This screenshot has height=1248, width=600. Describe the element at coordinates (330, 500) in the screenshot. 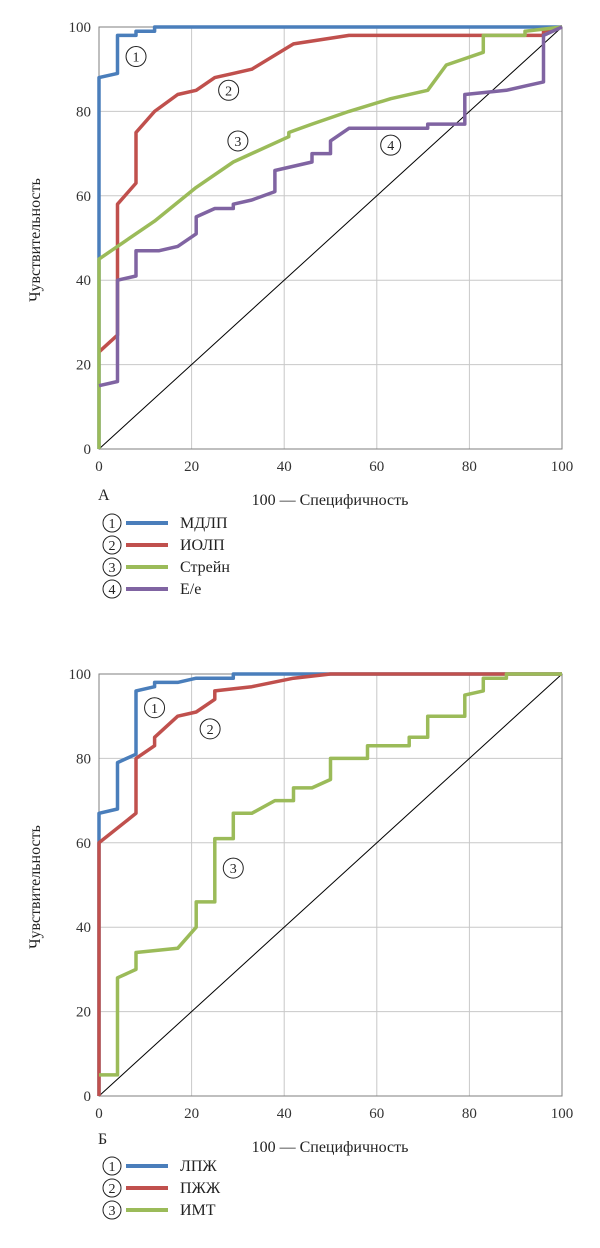

I see `x-axis-title-a: 100 — Специфичность` at that location.